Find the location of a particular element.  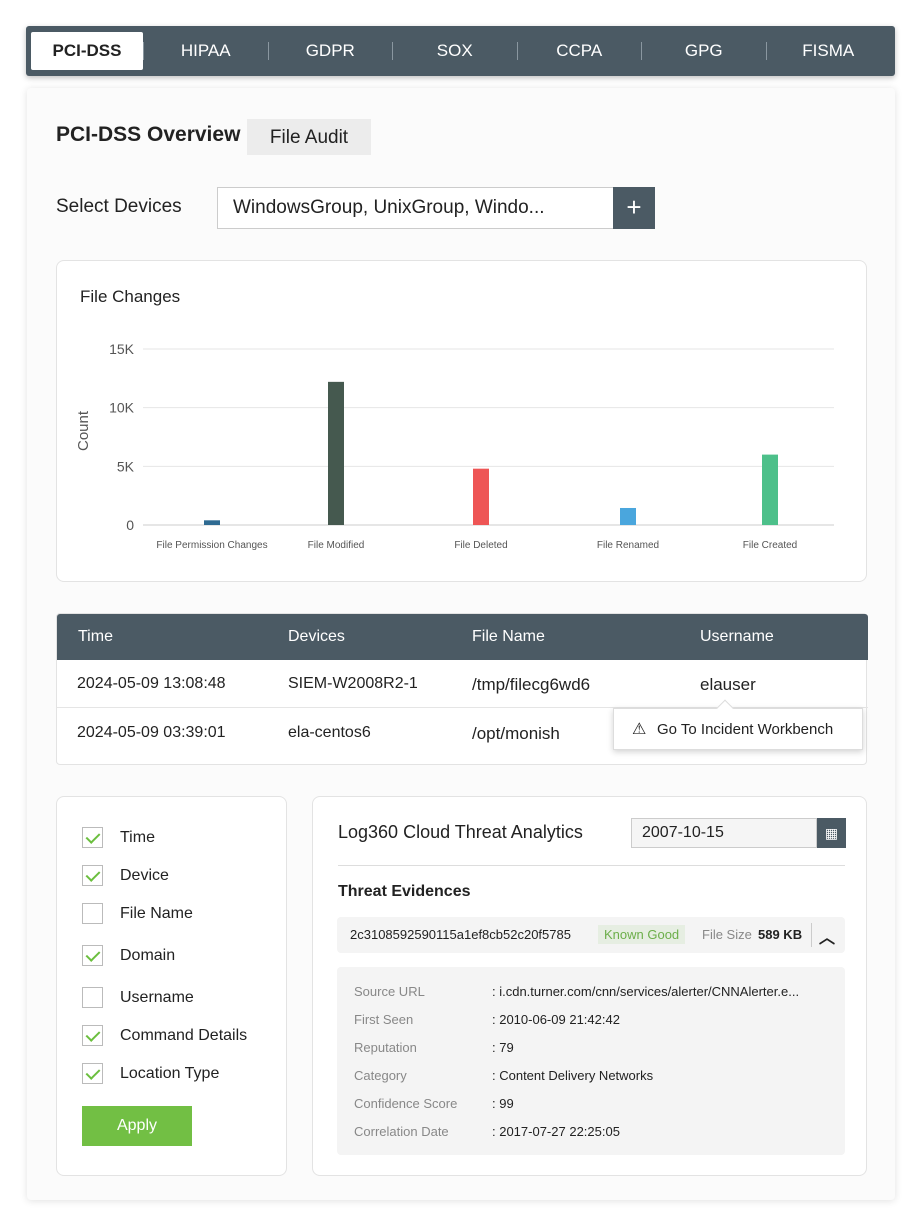

tab-fisma: FISMA is located at coordinates (828, 50).